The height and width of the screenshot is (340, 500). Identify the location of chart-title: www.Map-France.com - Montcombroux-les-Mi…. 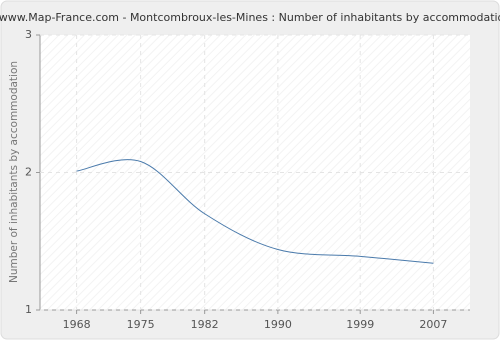
(250, 17).